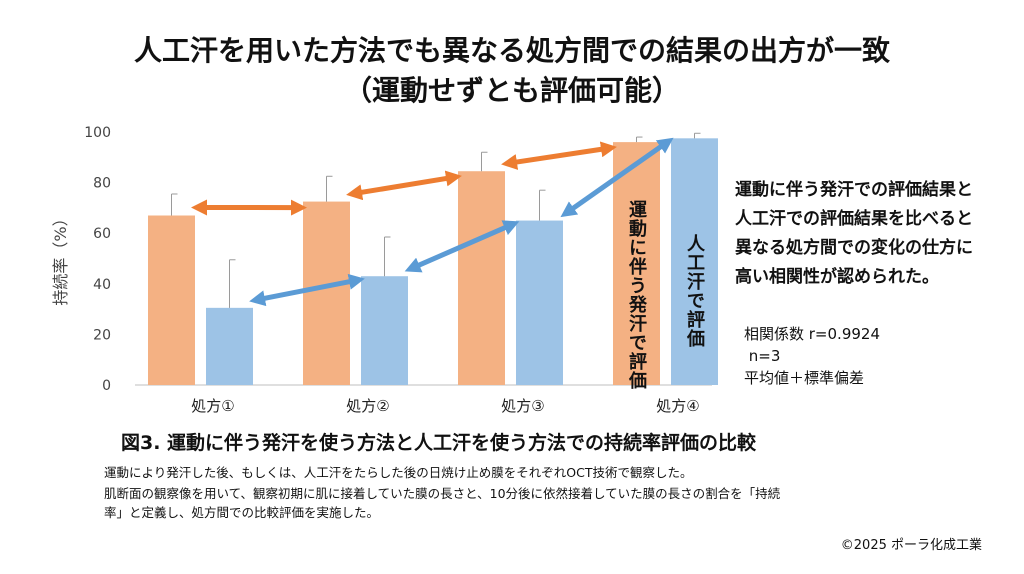 Image resolution: width=1024 pixels, height=574 pixels. What do you see at coordinates (695, 291) in the screenshot?
I see `series-label: 人工汗で評価` at bounding box center [695, 291].